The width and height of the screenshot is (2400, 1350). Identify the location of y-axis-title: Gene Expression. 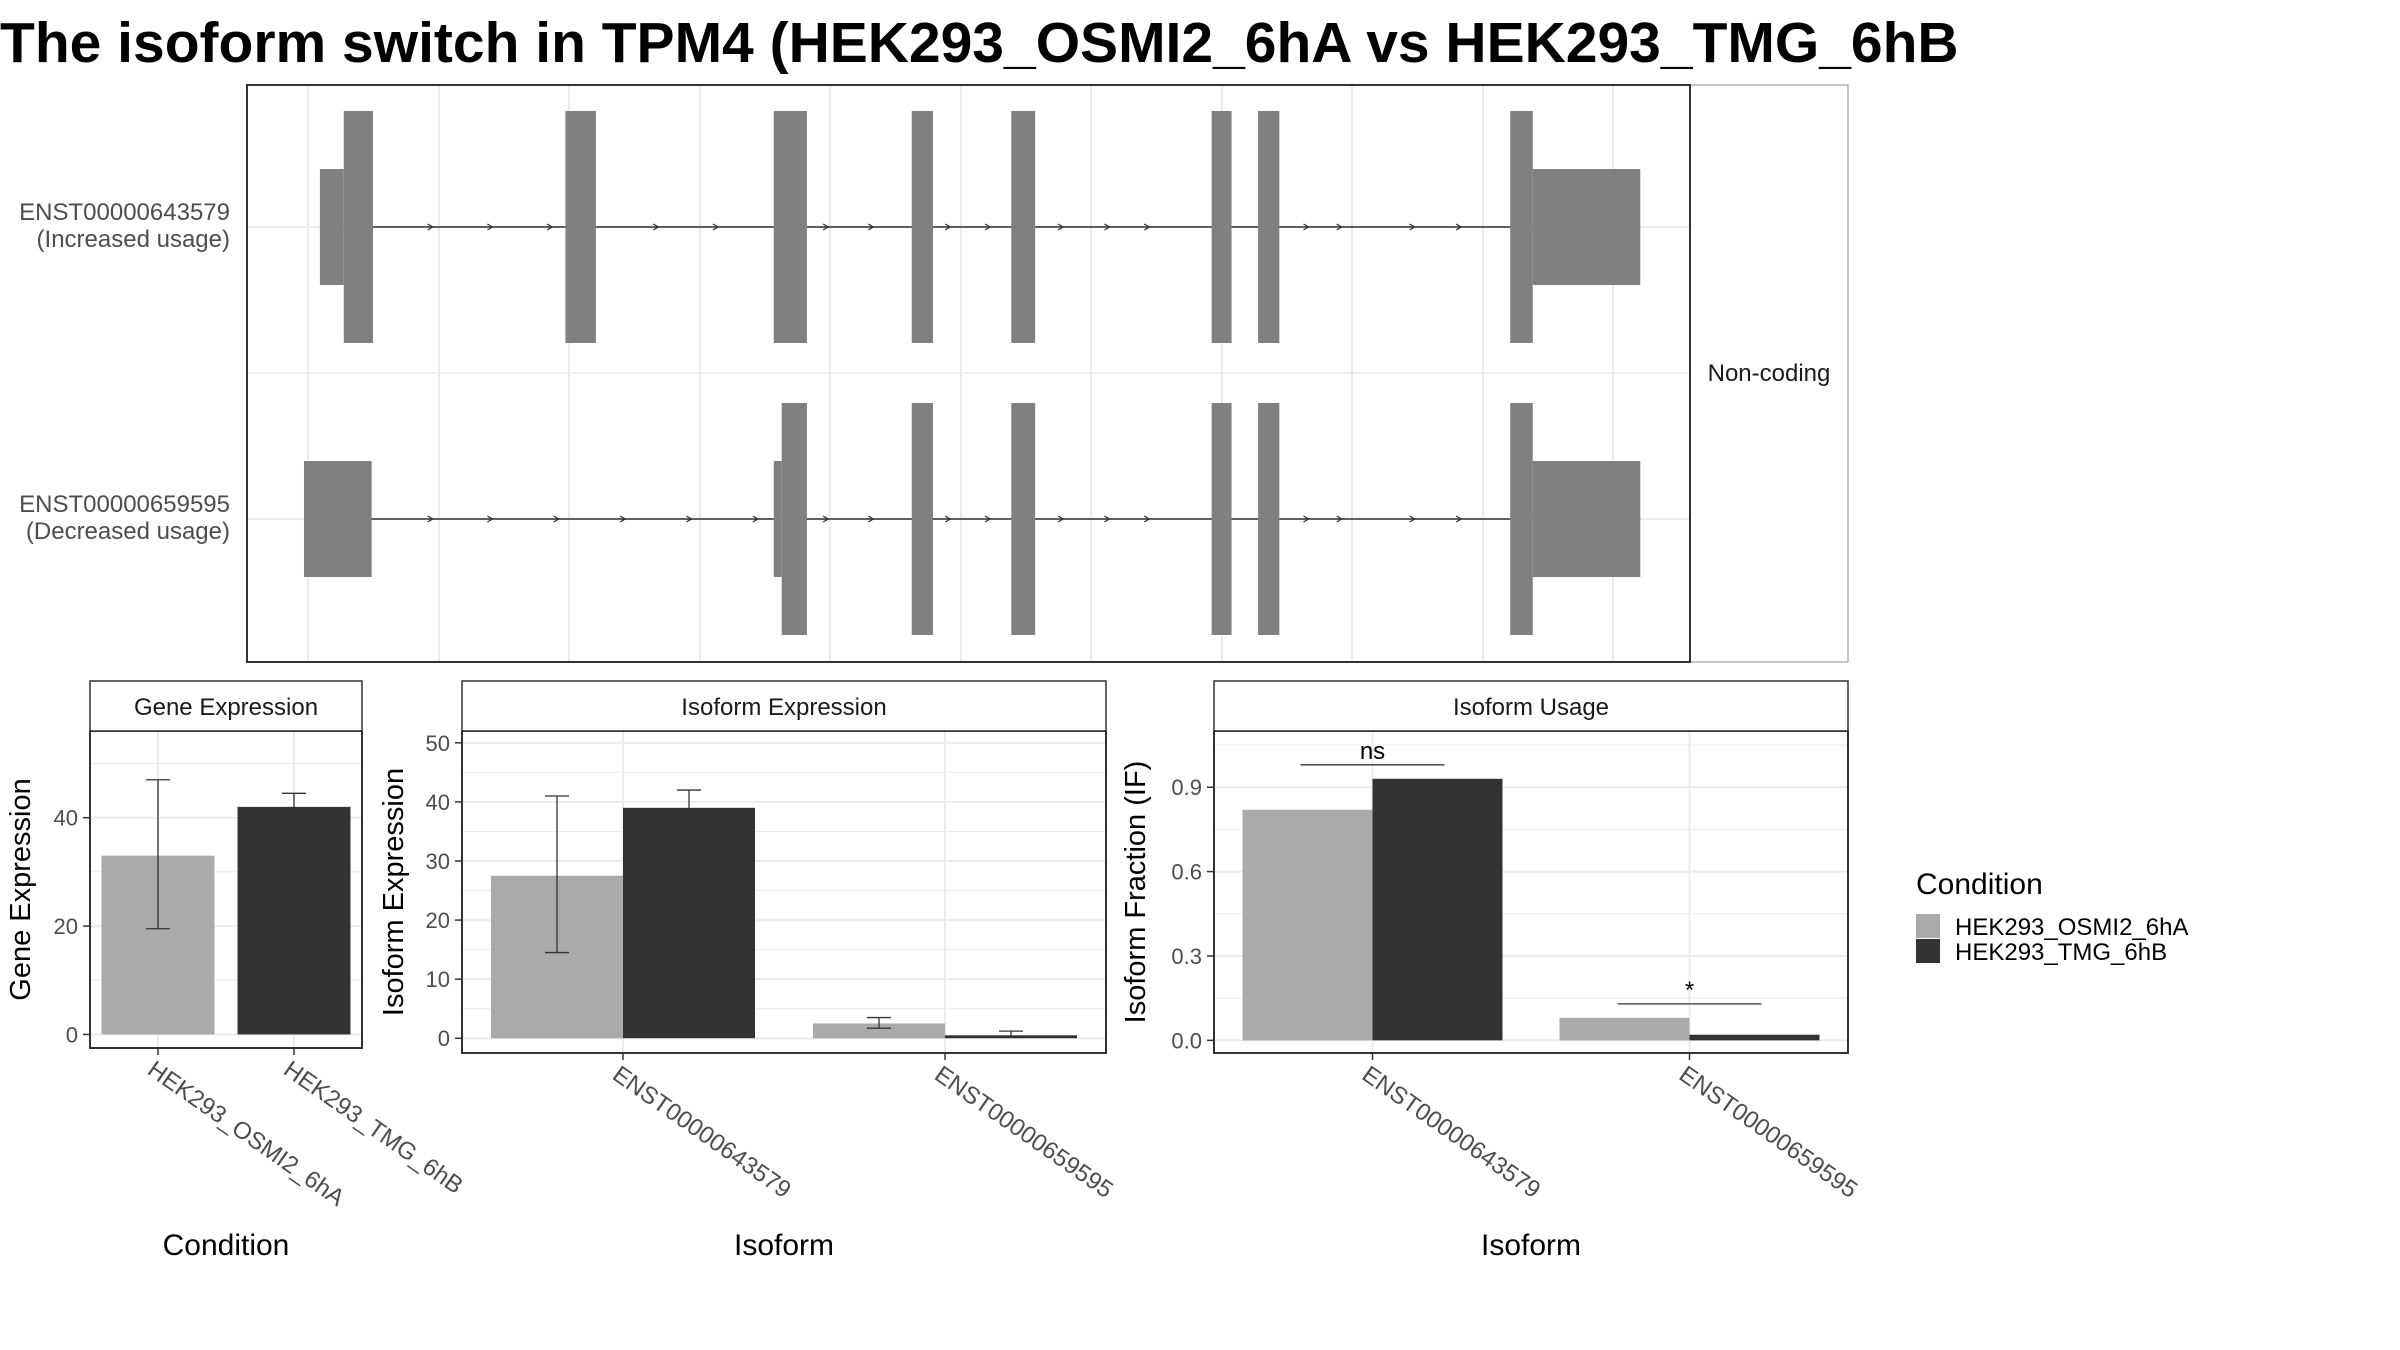
(21, 889).